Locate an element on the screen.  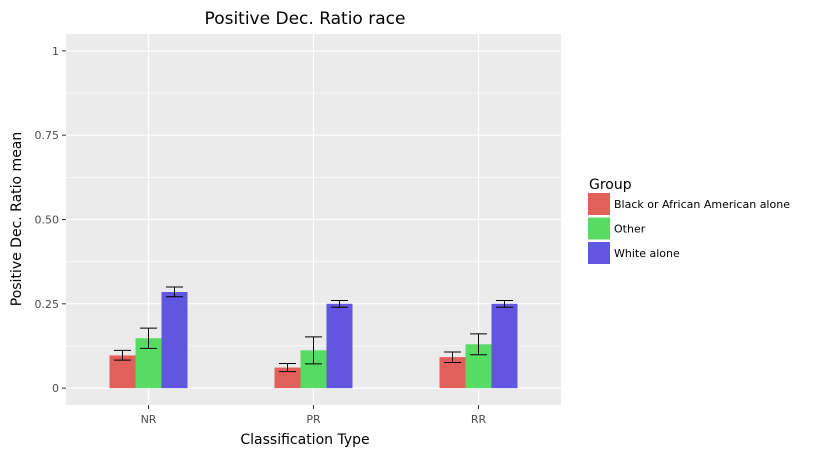
x-axis: NR PR RR is located at coordinates (314, 415).